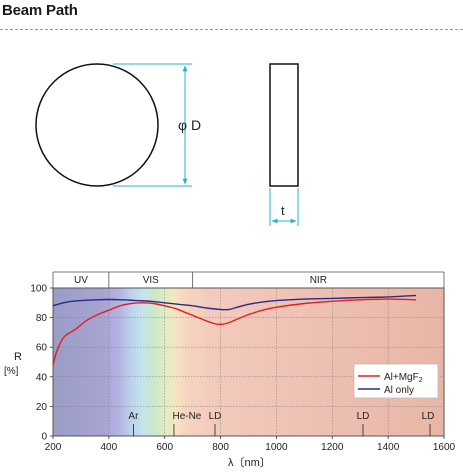 Image resolution: width=463 pixels, height=472 pixels. I want to click on laser-label-ar: Ar, so click(133, 416).